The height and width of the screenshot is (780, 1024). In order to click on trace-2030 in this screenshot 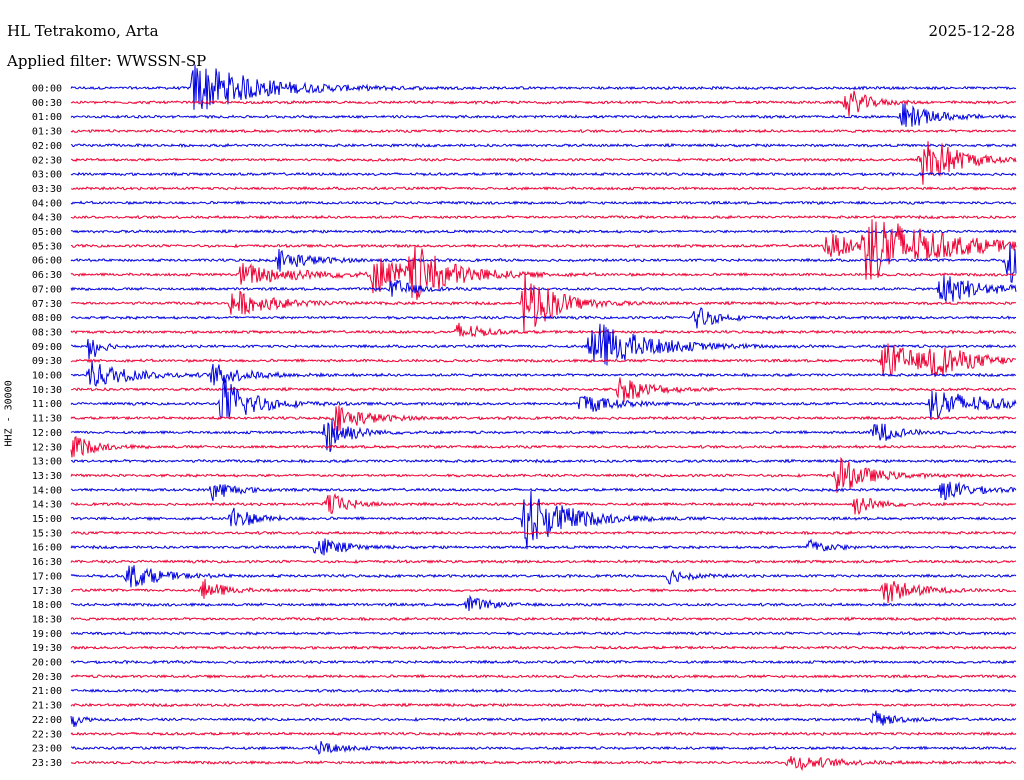, I will do `click(543, 676)`.